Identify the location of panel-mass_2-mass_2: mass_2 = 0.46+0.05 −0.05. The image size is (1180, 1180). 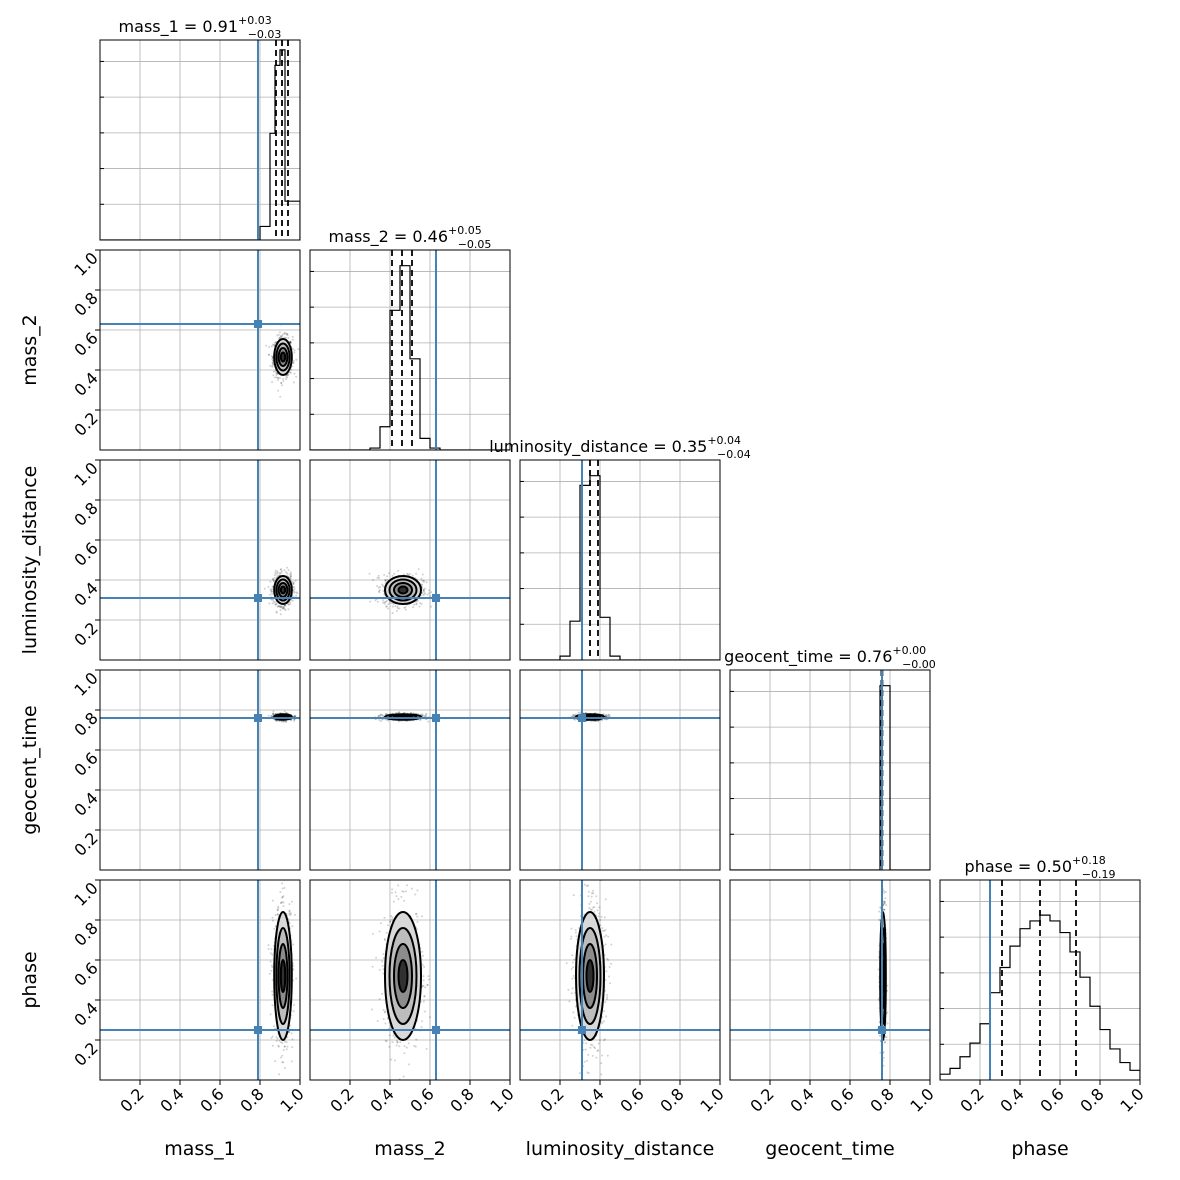
(410, 337).